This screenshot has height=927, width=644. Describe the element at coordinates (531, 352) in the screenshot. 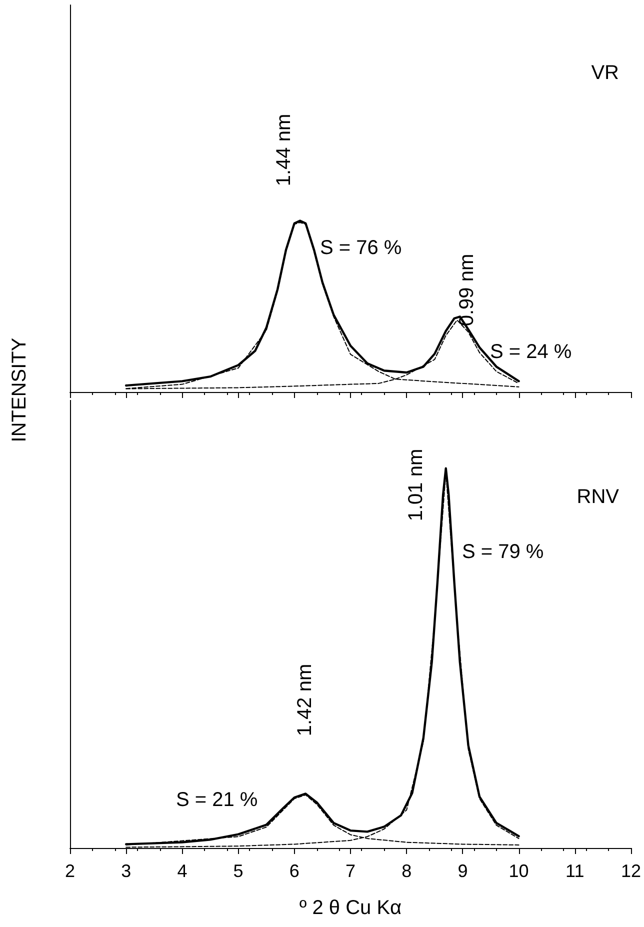

I see `annotation: S = 24 %` at that location.